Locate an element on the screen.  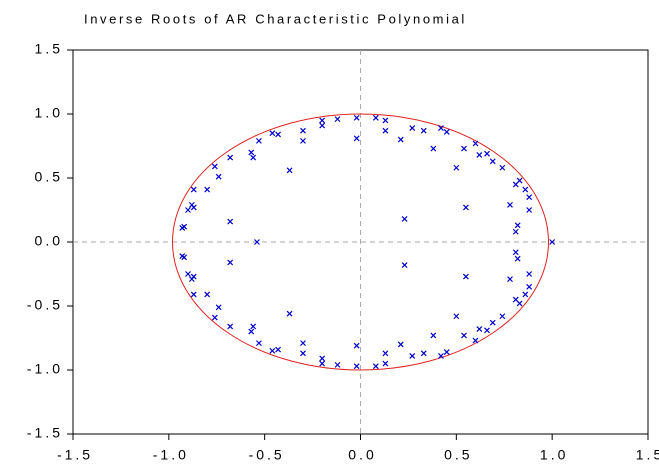
y-tick-label: -1.0 is located at coordinates (45, 369).